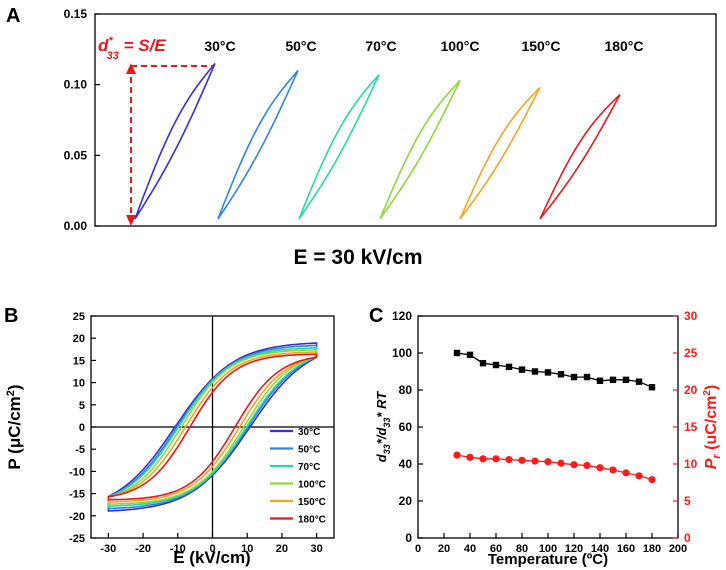 The width and height of the screenshot is (726, 570). Describe the element at coordinates (548, 549) in the screenshot. I see `c-xtick-label: 100` at that location.